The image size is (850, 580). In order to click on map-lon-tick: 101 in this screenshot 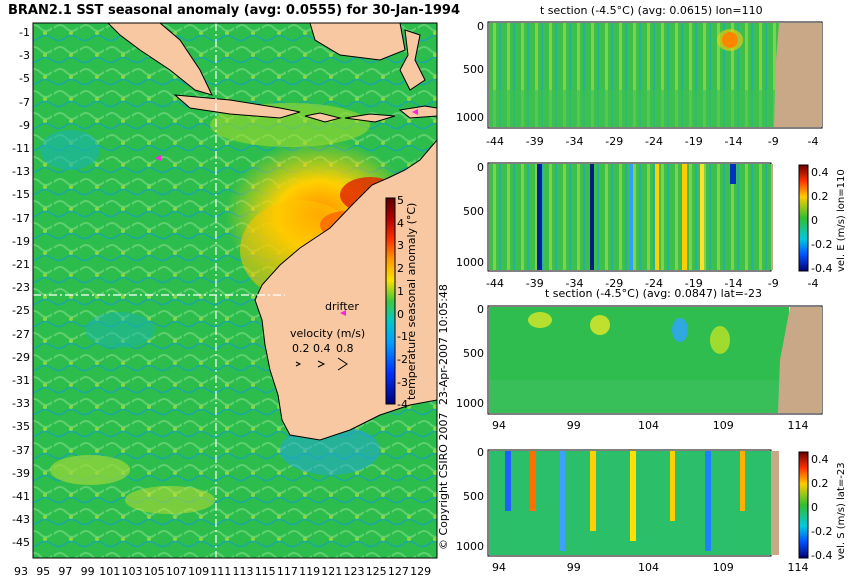, I will do `click(110, 571)`.